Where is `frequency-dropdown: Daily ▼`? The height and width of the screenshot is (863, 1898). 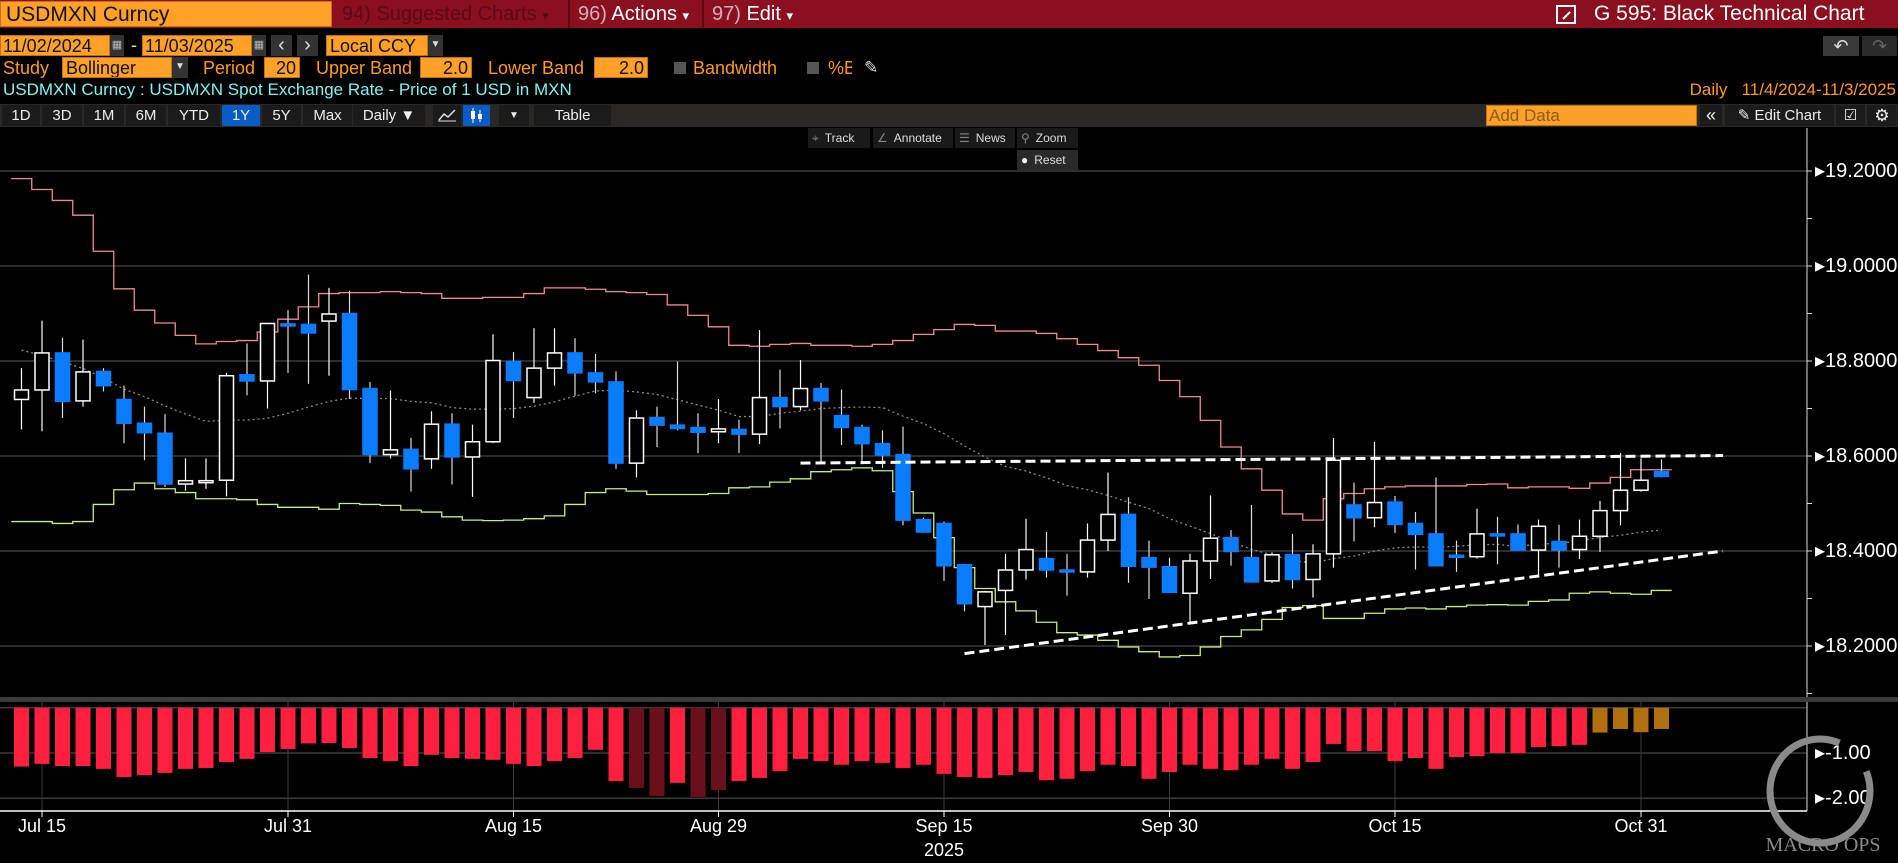 frequency-dropdown: Daily ▼ is located at coordinates (389, 115).